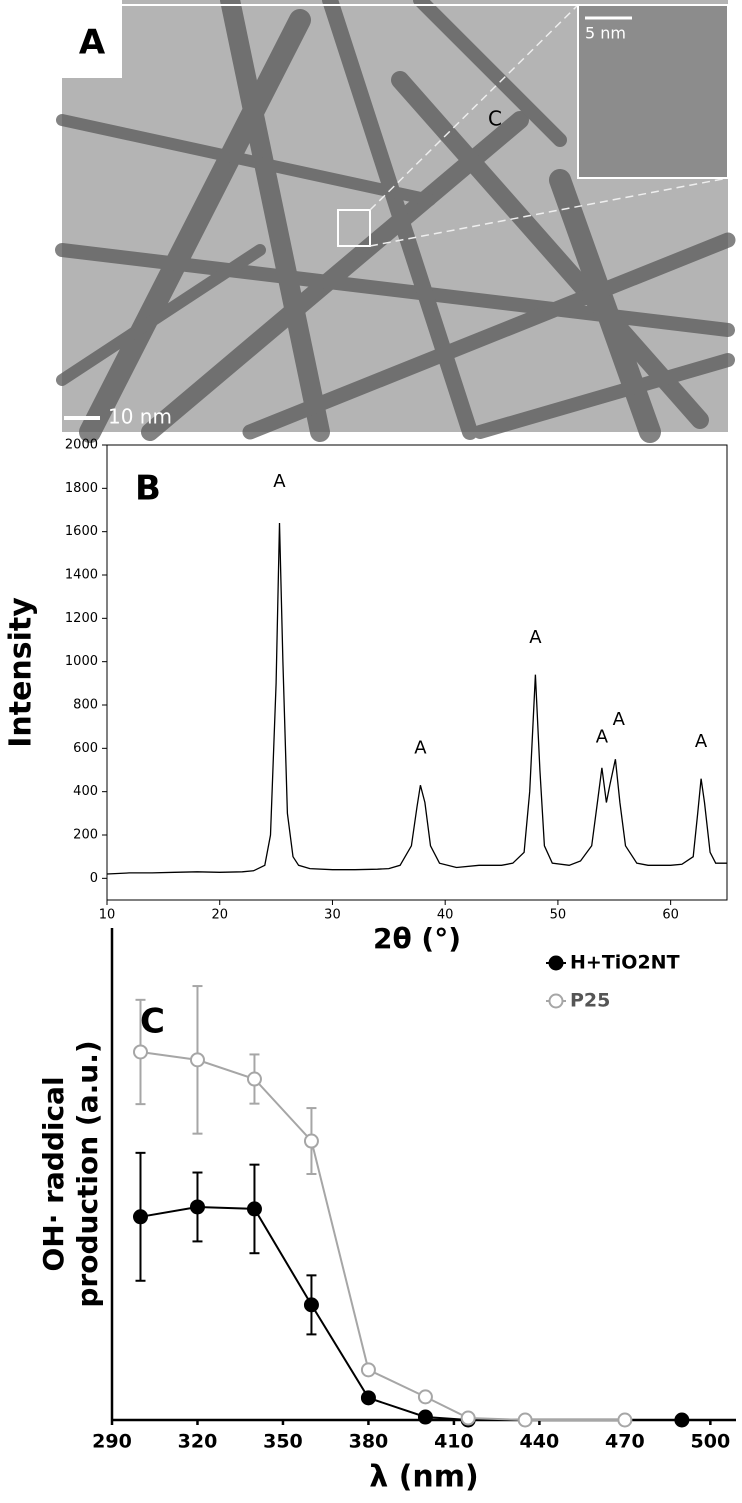  Describe the element at coordinates (332, 915) in the screenshot. I see `x-tick-label: 30` at that location.